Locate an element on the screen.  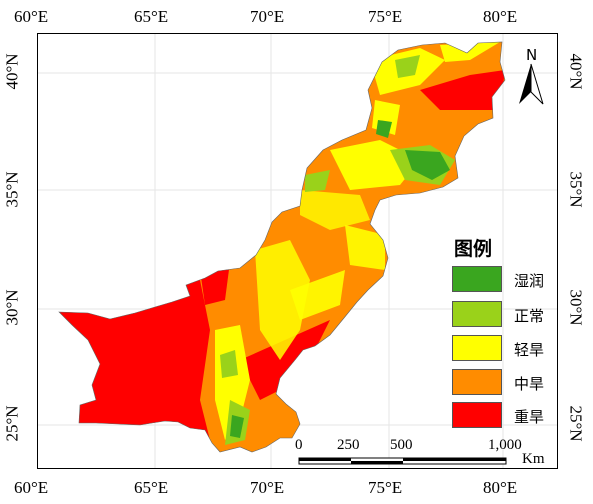
lat-label-left: 25°N is located at coordinates (12, 423).